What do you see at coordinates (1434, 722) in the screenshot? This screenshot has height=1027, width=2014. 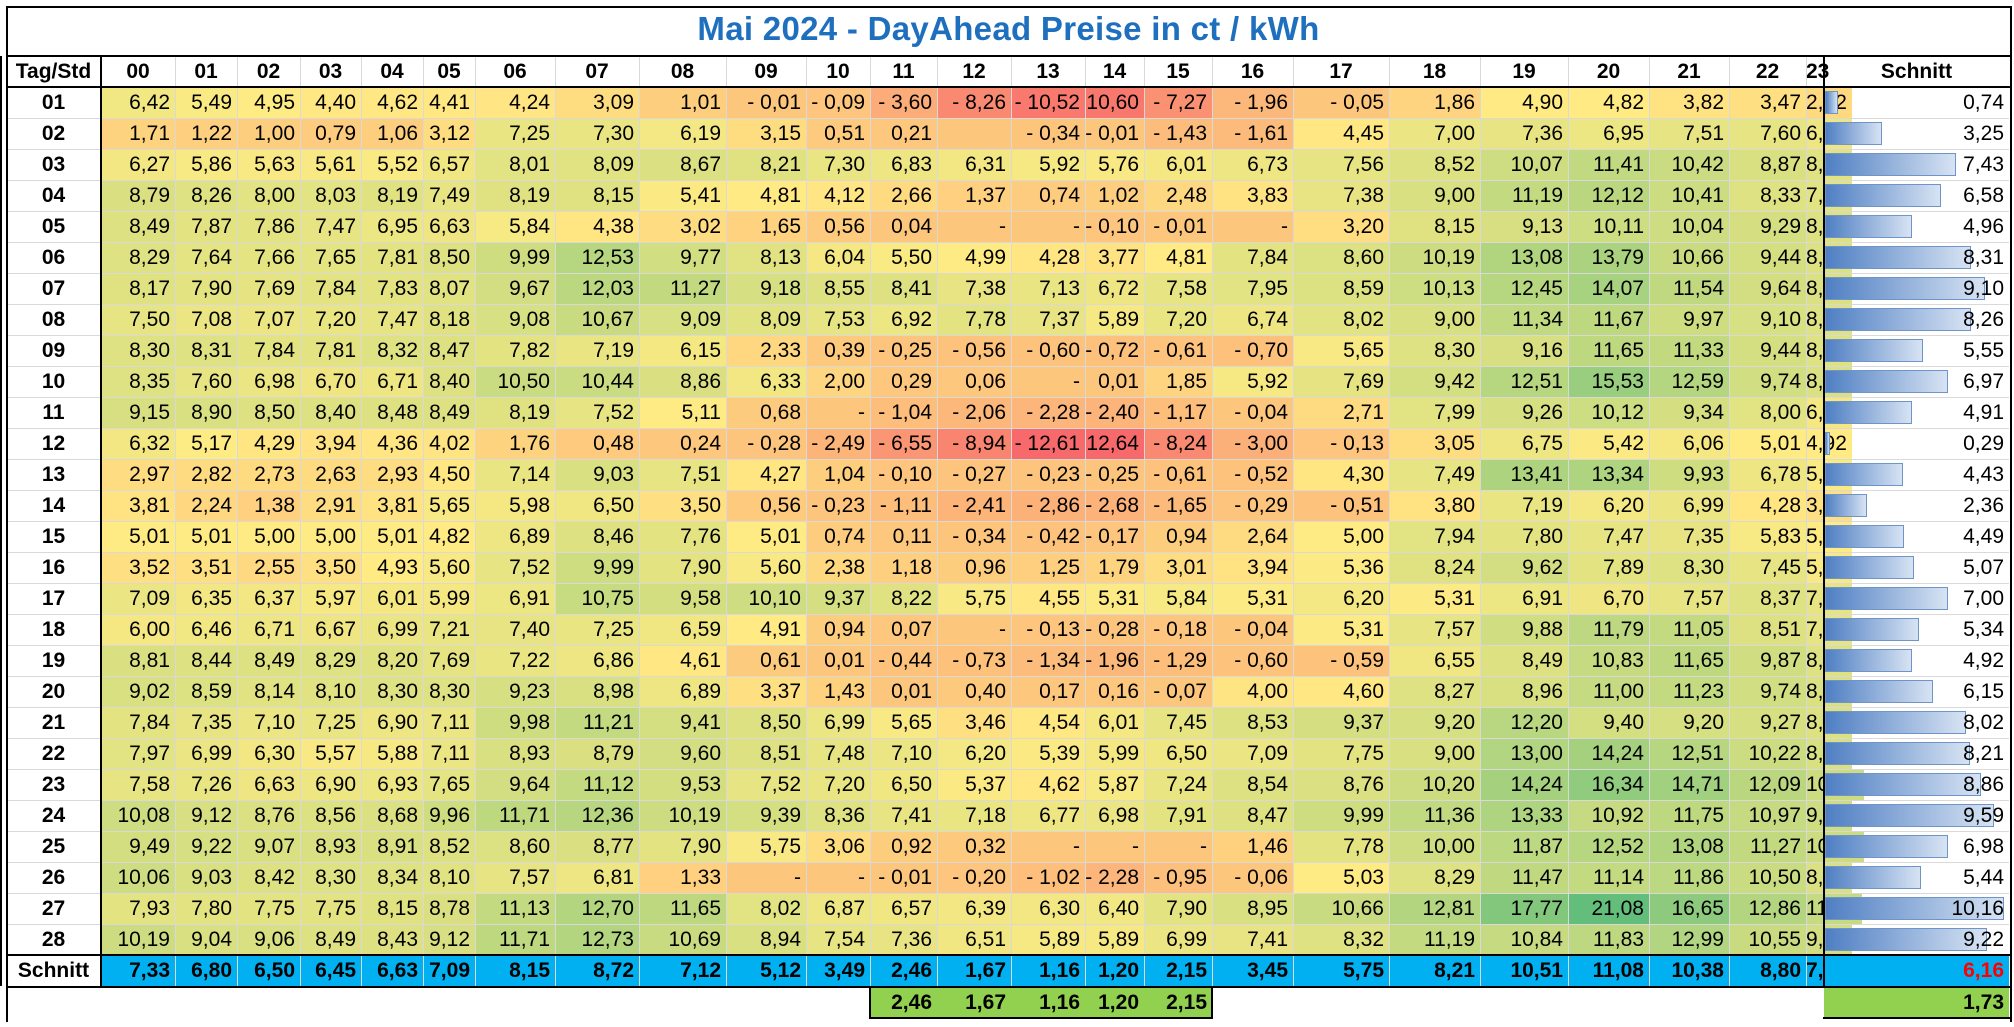 I see `price-cell: 9,20` at bounding box center [1434, 722].